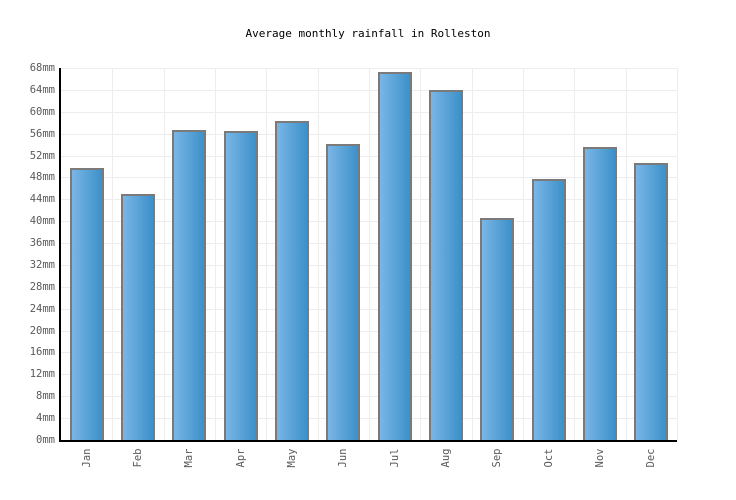 The width and height of the screenshot is (736, 500). Describe the element at coordinates (549, 309) in the screenshot. I see `bar-oct` at that location.